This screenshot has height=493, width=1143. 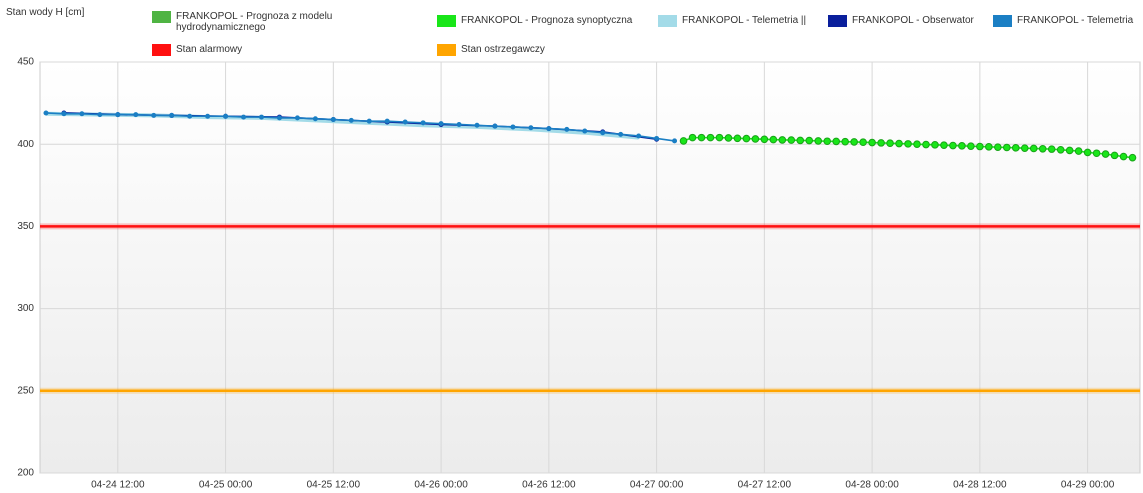 I want to click on y-tick-label: 200, so click(x=25, y=473).